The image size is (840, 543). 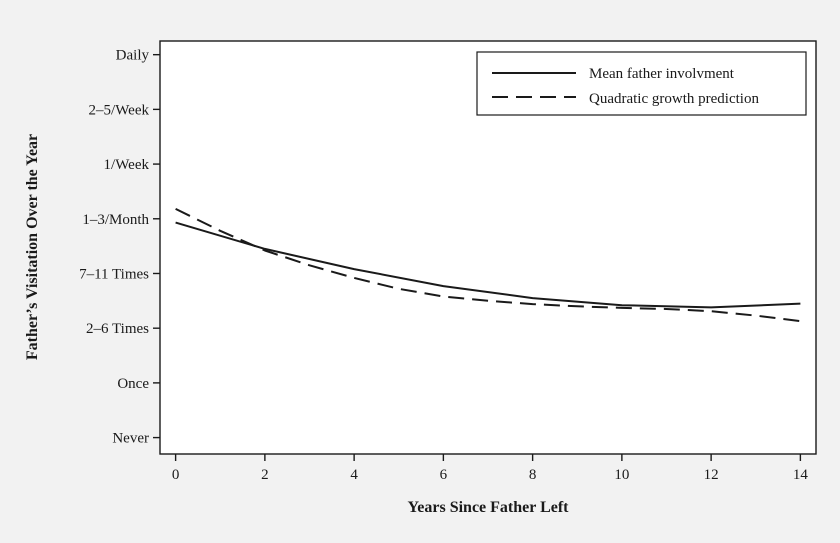 What do you see at coordinates (133, 384) in the screenshot?
I see `y-tick-label: Once` at bounding box center [133, 384].